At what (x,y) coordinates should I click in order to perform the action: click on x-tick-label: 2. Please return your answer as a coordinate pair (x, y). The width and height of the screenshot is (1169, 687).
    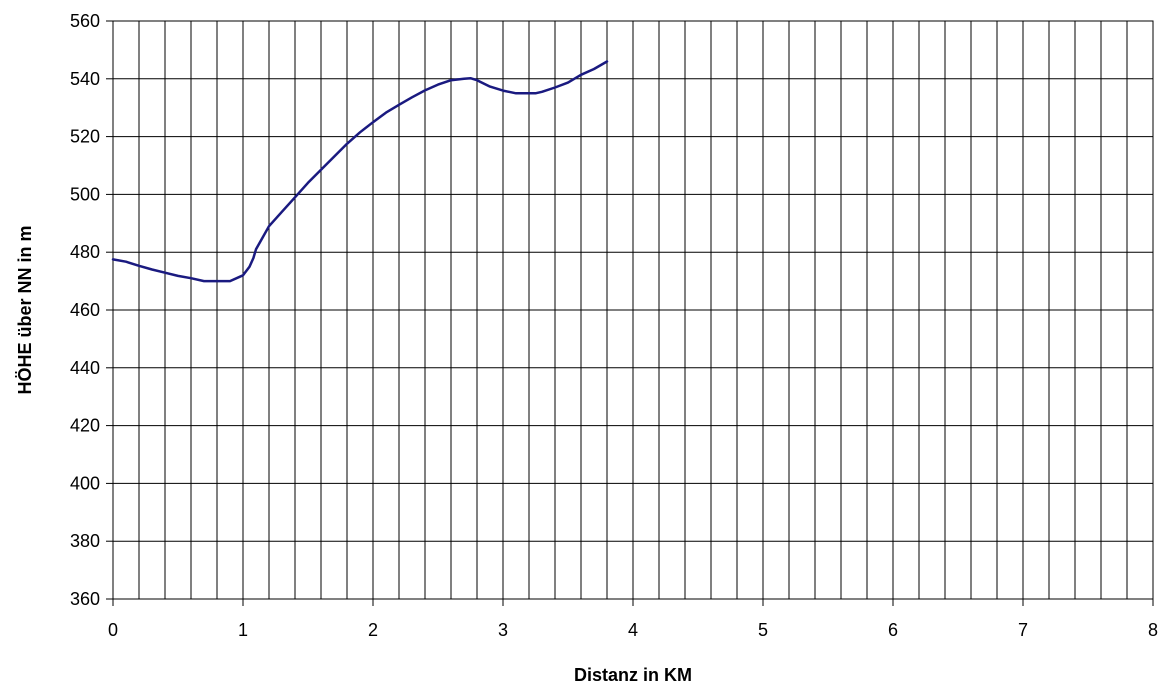
    Looking at the image, I should click on (373, 630).